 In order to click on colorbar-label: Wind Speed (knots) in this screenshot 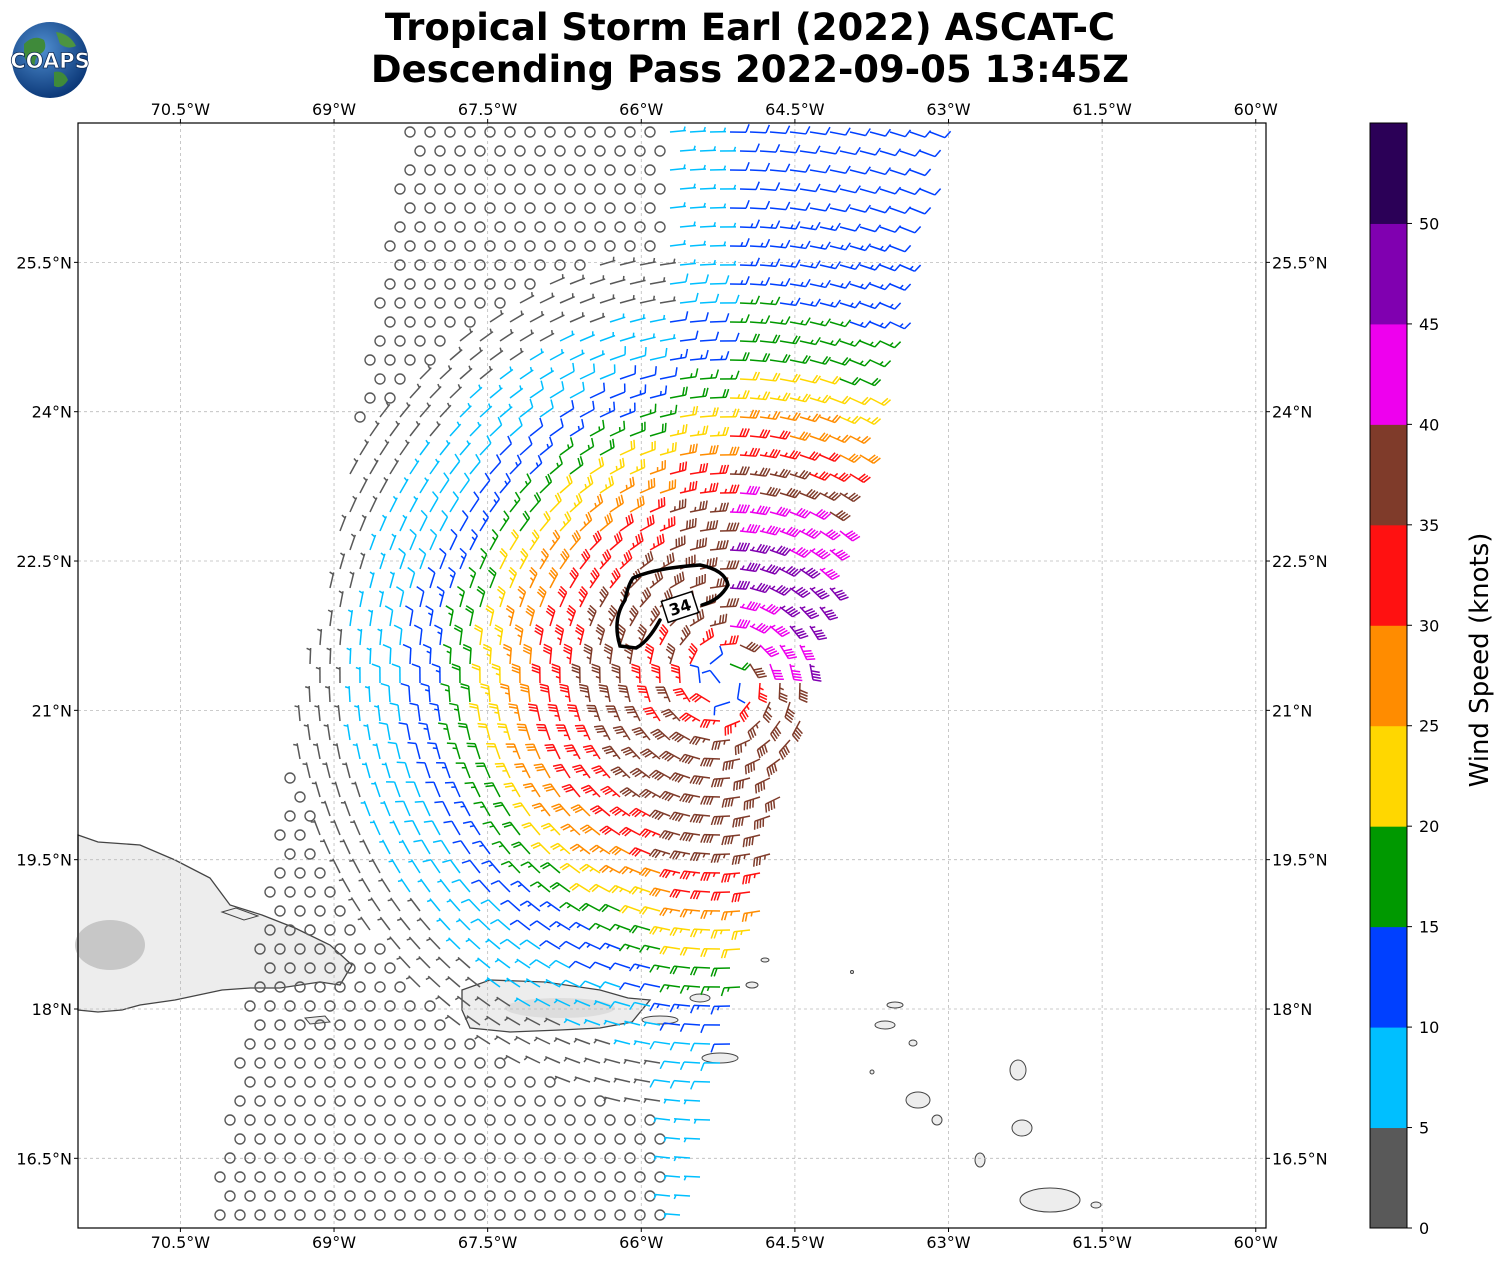, I will do `click(1480, 660)`.